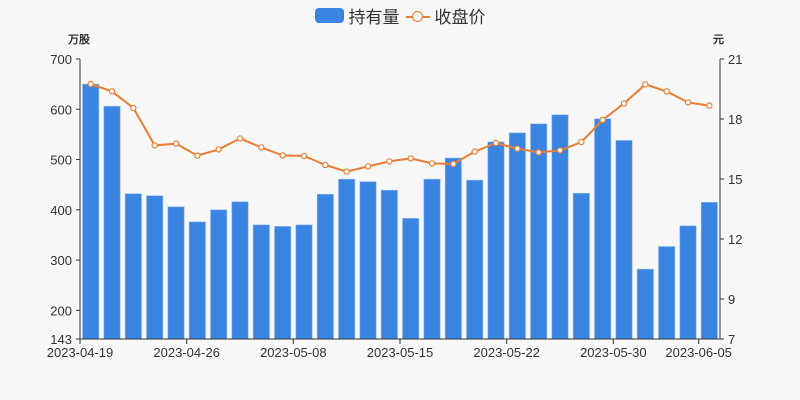 The height and width of the screenshot is (400, 800). What do you see at coordinates (731, 339) in the screenshot?
I see `right-axis-tick-label: 7` at bounding box center [731, 339].